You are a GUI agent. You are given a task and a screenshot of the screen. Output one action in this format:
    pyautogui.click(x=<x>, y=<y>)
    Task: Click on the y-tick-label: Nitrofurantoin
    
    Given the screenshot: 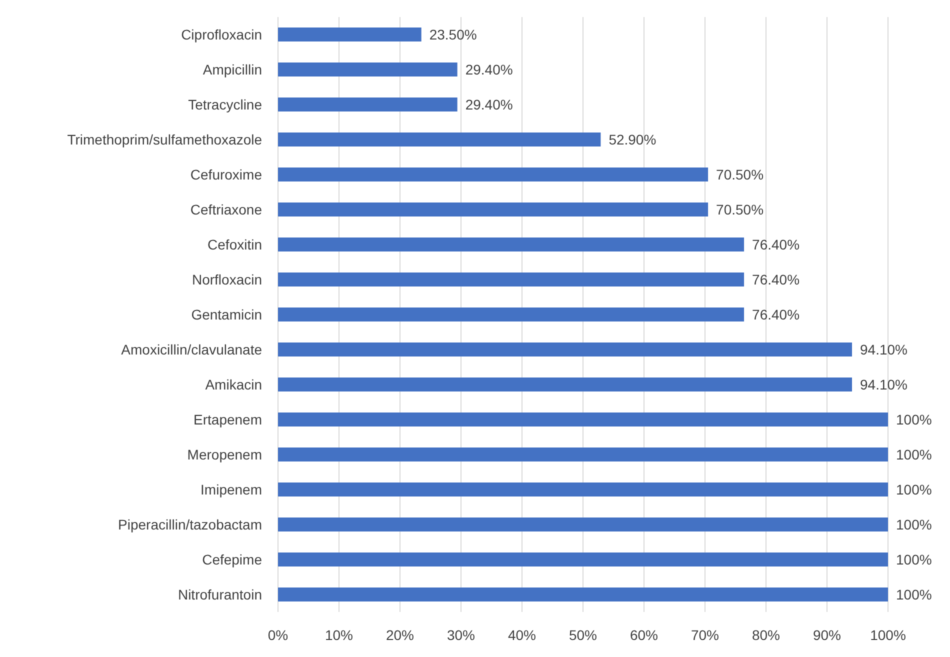 What is the action you would take?
    pyautogui.click(x=220, y=594)
    